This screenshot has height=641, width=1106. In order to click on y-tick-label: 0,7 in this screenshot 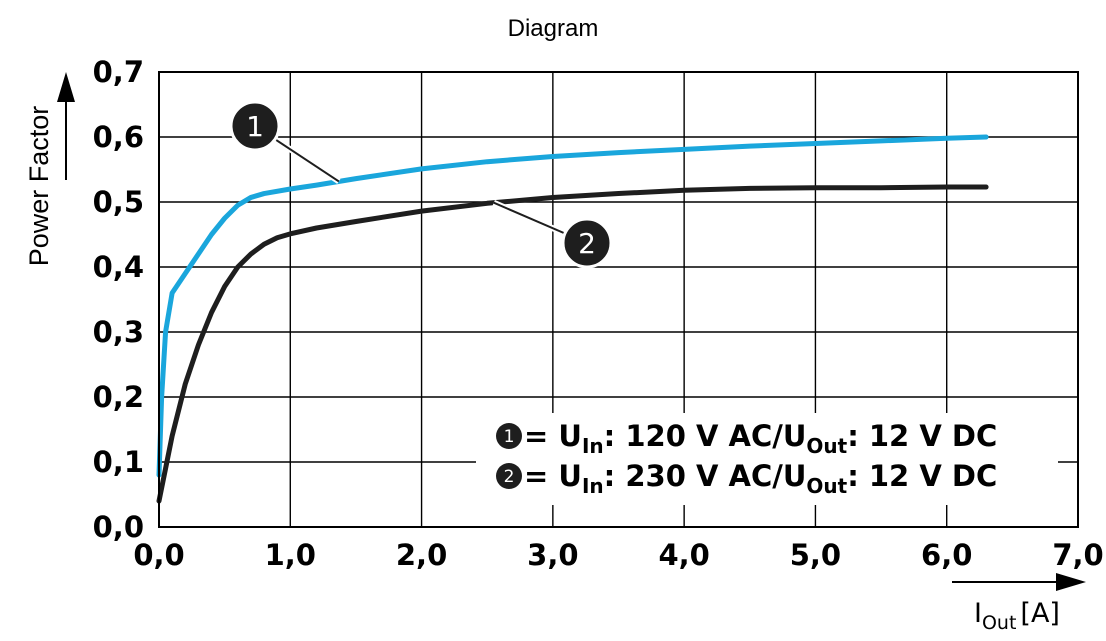, I will do `click(118, 72)`.